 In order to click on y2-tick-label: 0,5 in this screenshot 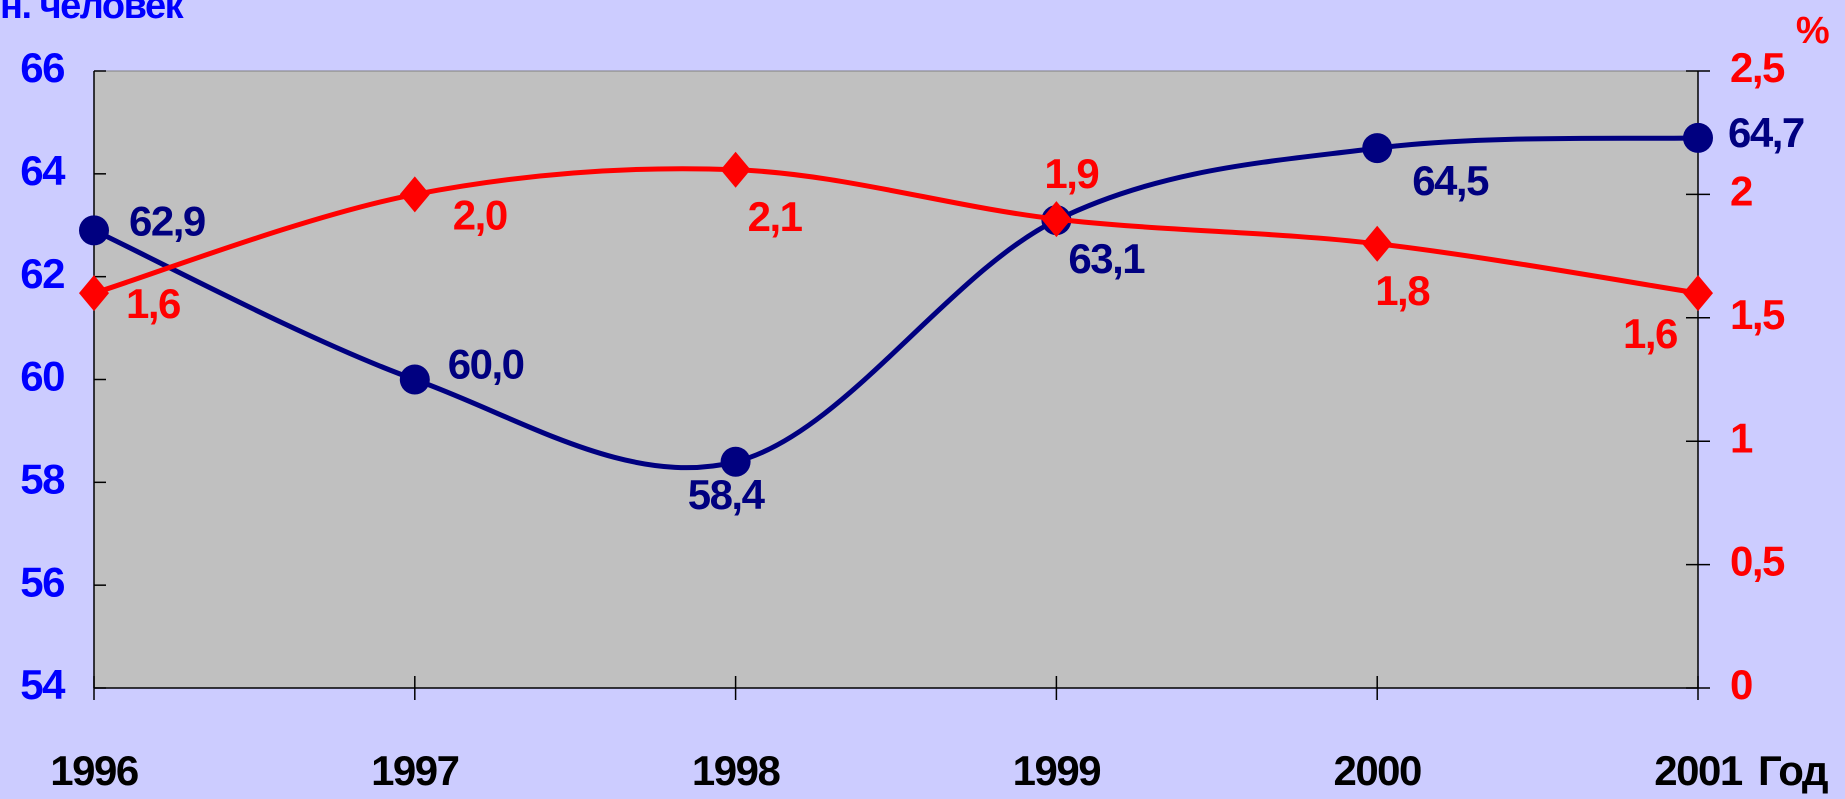, I will do `click(1757, 561)`.